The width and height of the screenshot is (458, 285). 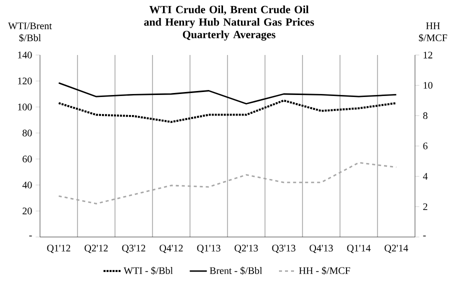 What do you see at coordinates (425, 116) in the screenshot?
I see `y2-tick-label: 8` at bounding box center [425, 116].